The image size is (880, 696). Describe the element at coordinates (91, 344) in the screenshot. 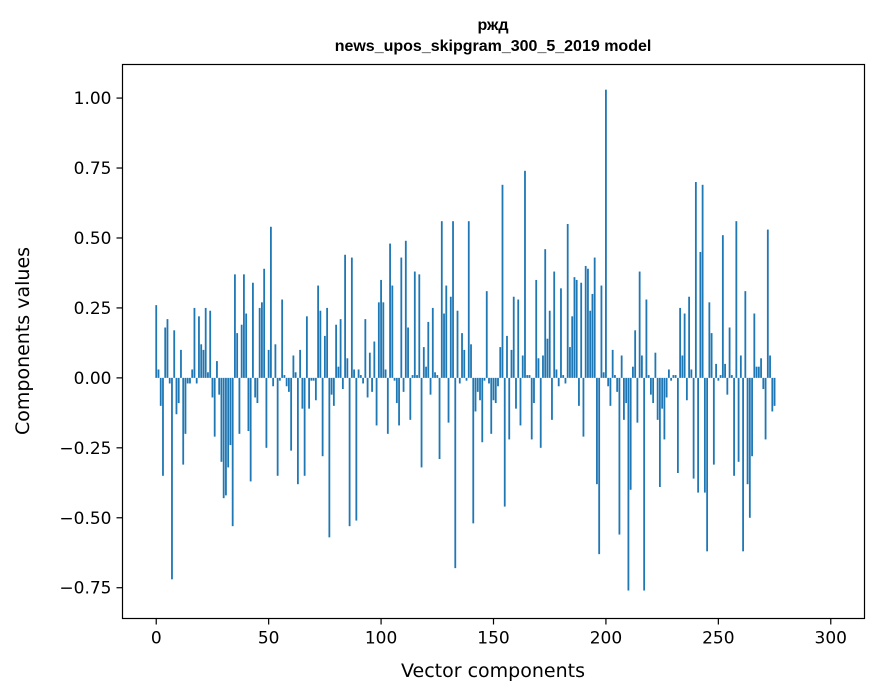

I see `y-axis: −0.75 −0.50 −0.25 0.00 0.25 0.50 0.75 1.00` at that location.